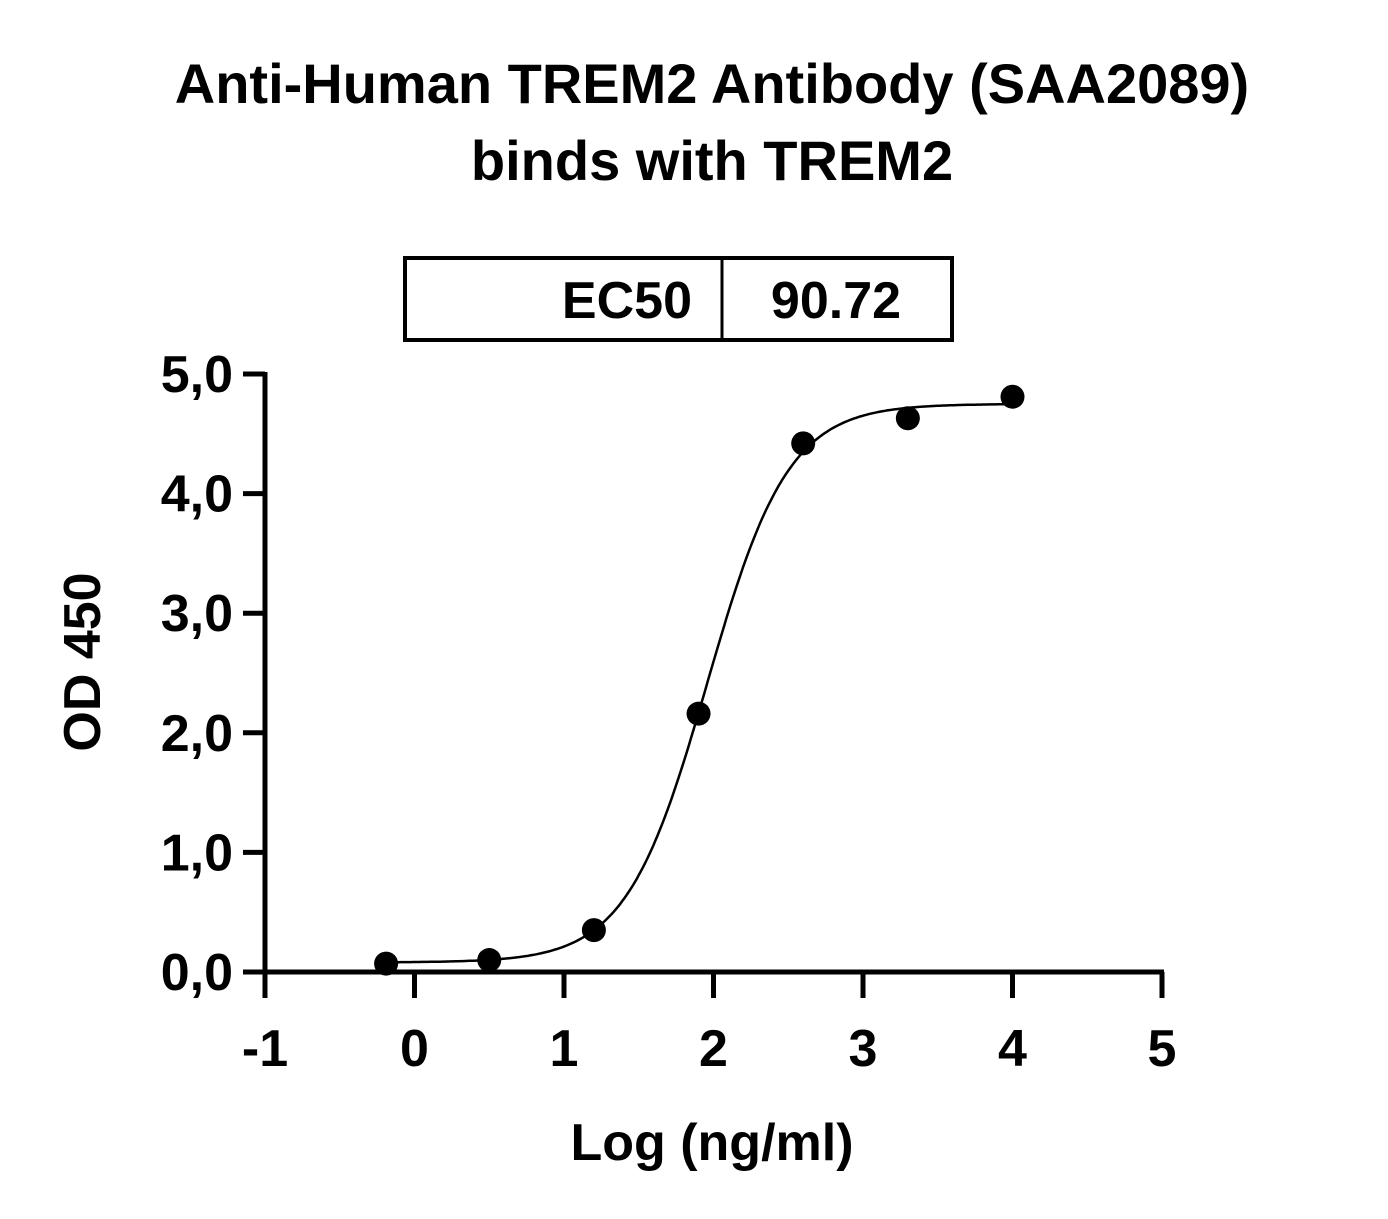 This screenshot has height=1219, width=1388. Describe the element at coordinates (863, 1049) in the screenshot. I see `x-tick-label: 3` at that location.